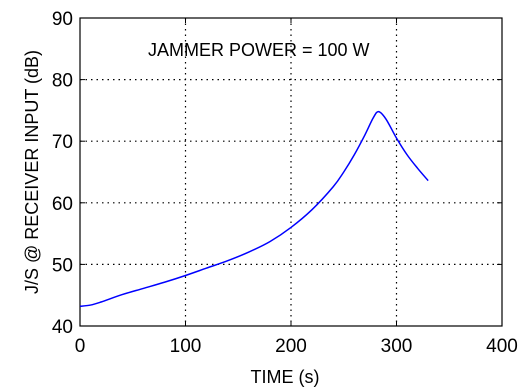  Describe the element at coordinates (32, 172) in the screenshot. I see `y-axis-label: J/S @ RECEIVER INPUT (dB)` at that location.